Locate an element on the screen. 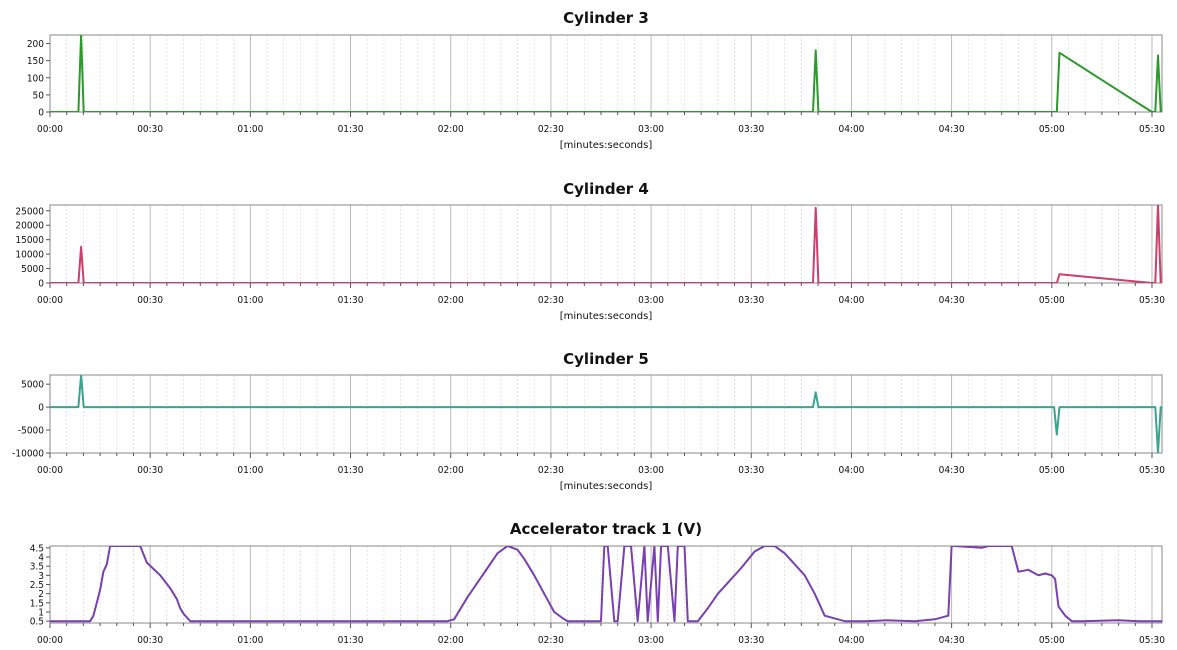 The width and height of the screenshot is (1177, 650). y-tick-label: 3.5 is located at coordinates (37, 567).